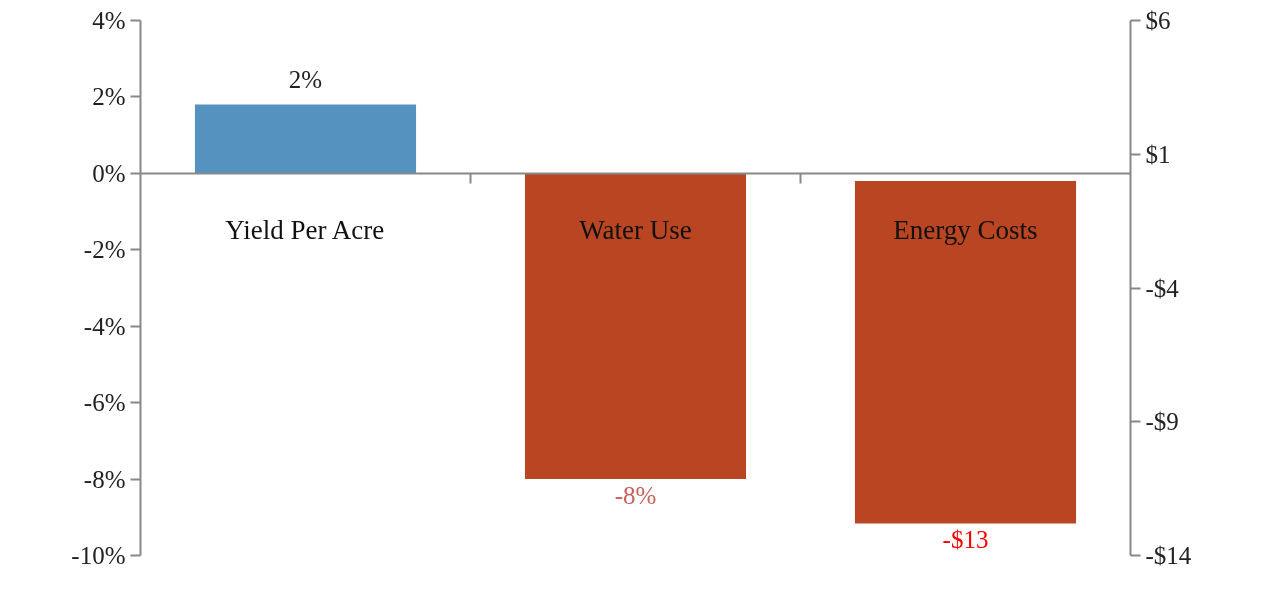  Describe the element at coordinates (104, 403) in the screenshot. I see `y-tick-label: -6%` at that location.